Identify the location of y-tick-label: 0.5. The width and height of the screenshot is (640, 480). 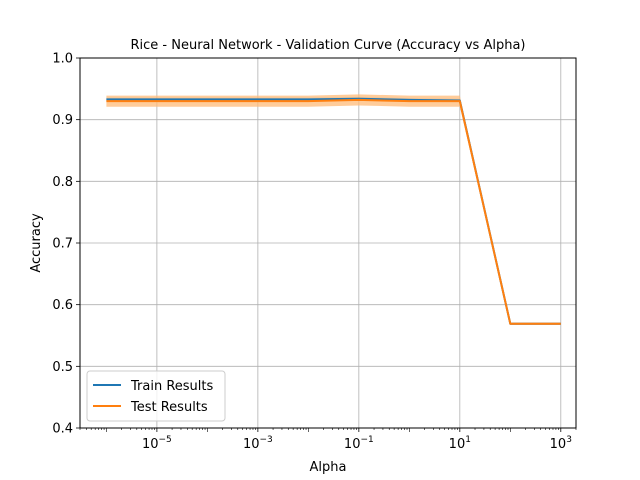
(62, 367).